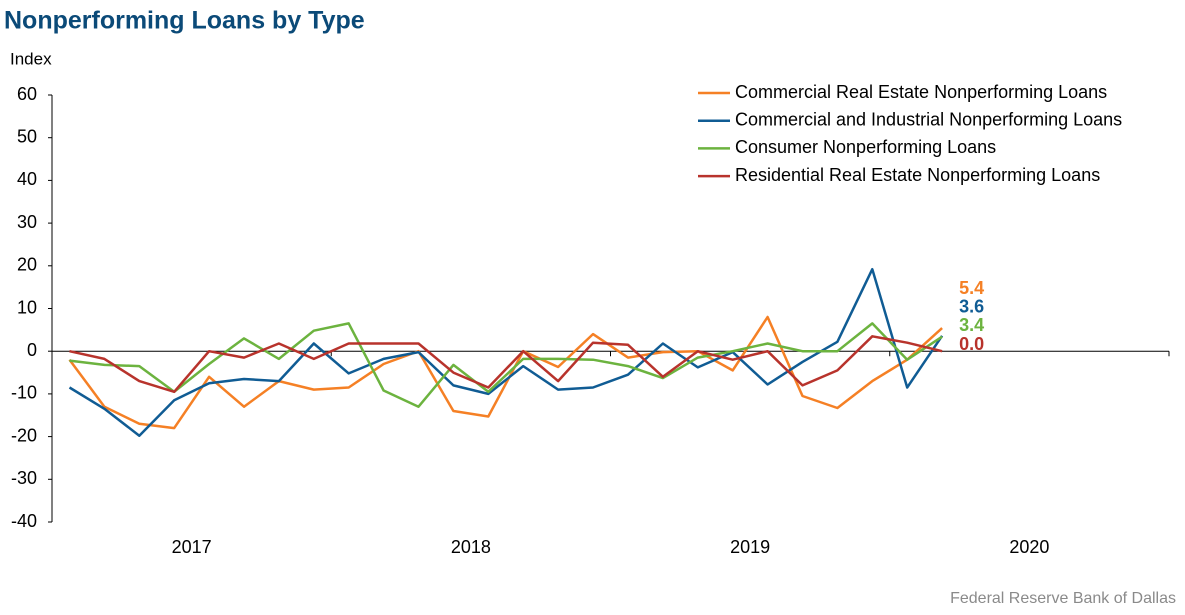 Image resolution: width=1185 pixels, height=615 pixels. I want to click on y-tick-label: -10, so click(24, 393).